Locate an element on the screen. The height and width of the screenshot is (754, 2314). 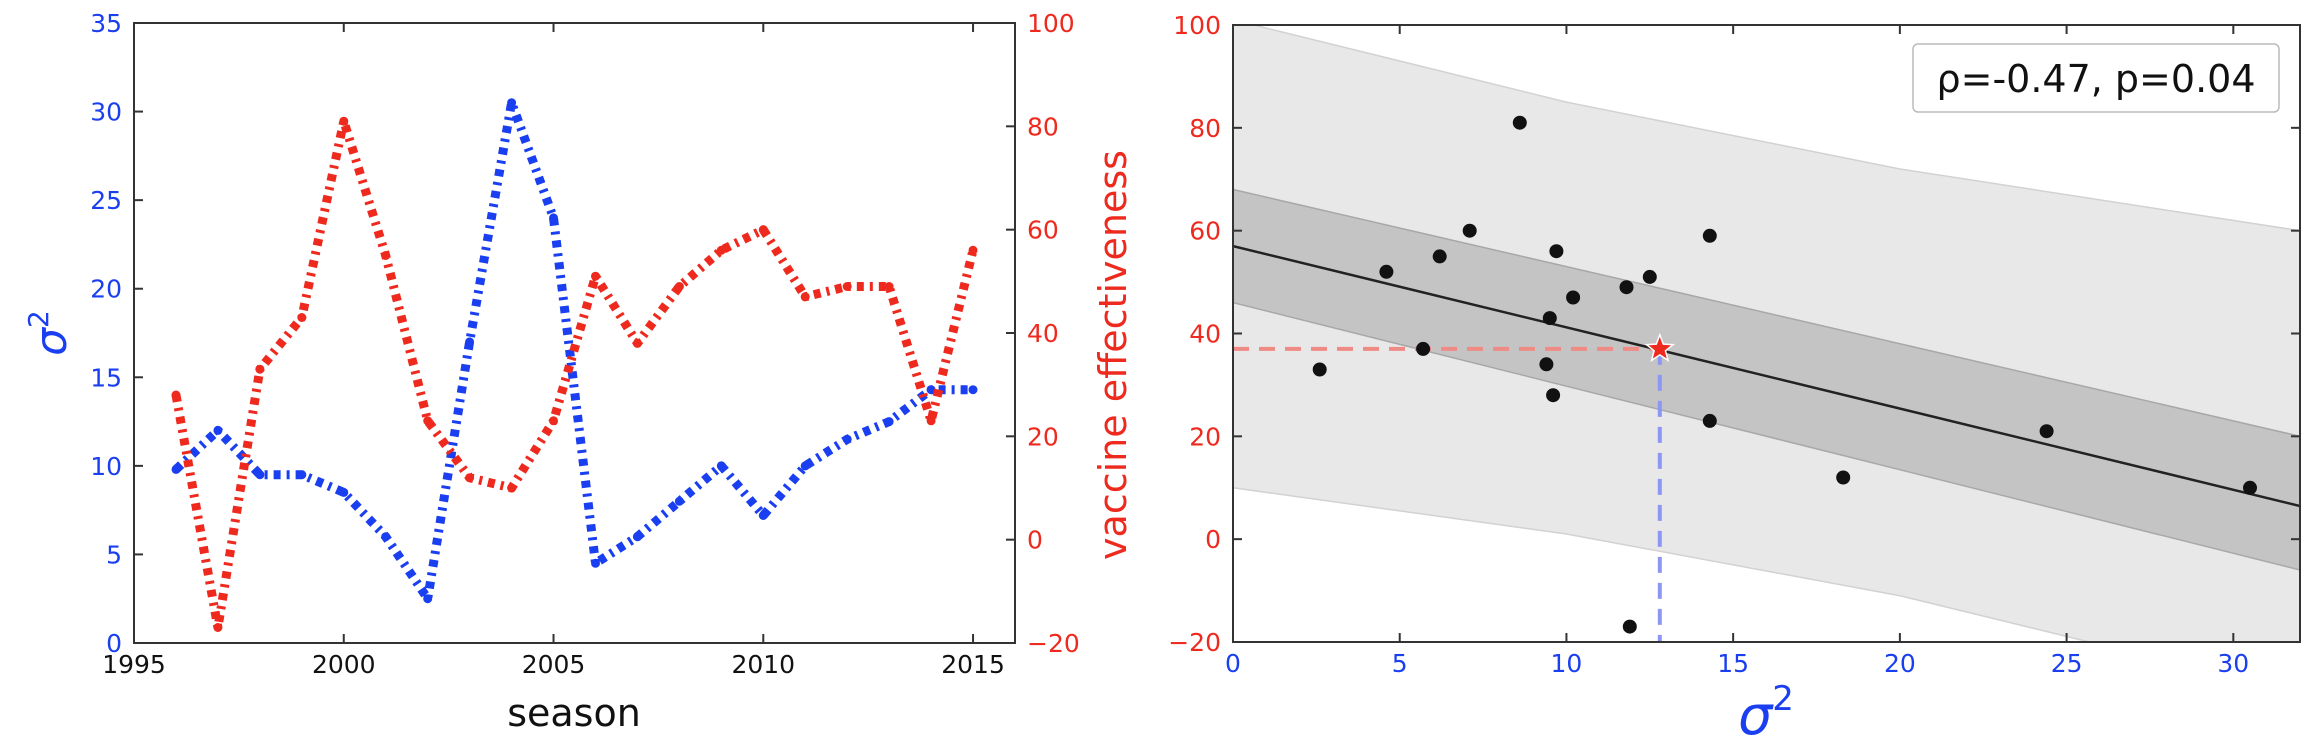
right-x-axis-label: σ2 is located at coordinates (1766, 713).